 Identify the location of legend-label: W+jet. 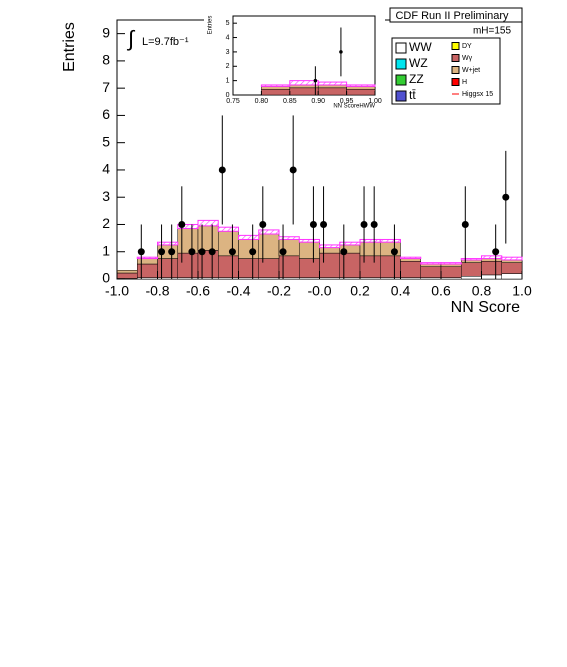
(471, 70).